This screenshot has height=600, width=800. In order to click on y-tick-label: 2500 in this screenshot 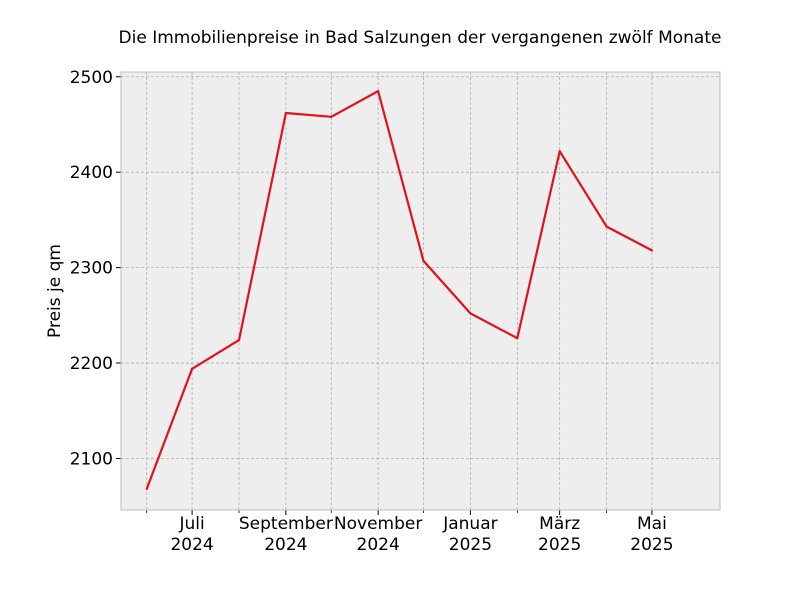, I will do `click(91, 78)`.